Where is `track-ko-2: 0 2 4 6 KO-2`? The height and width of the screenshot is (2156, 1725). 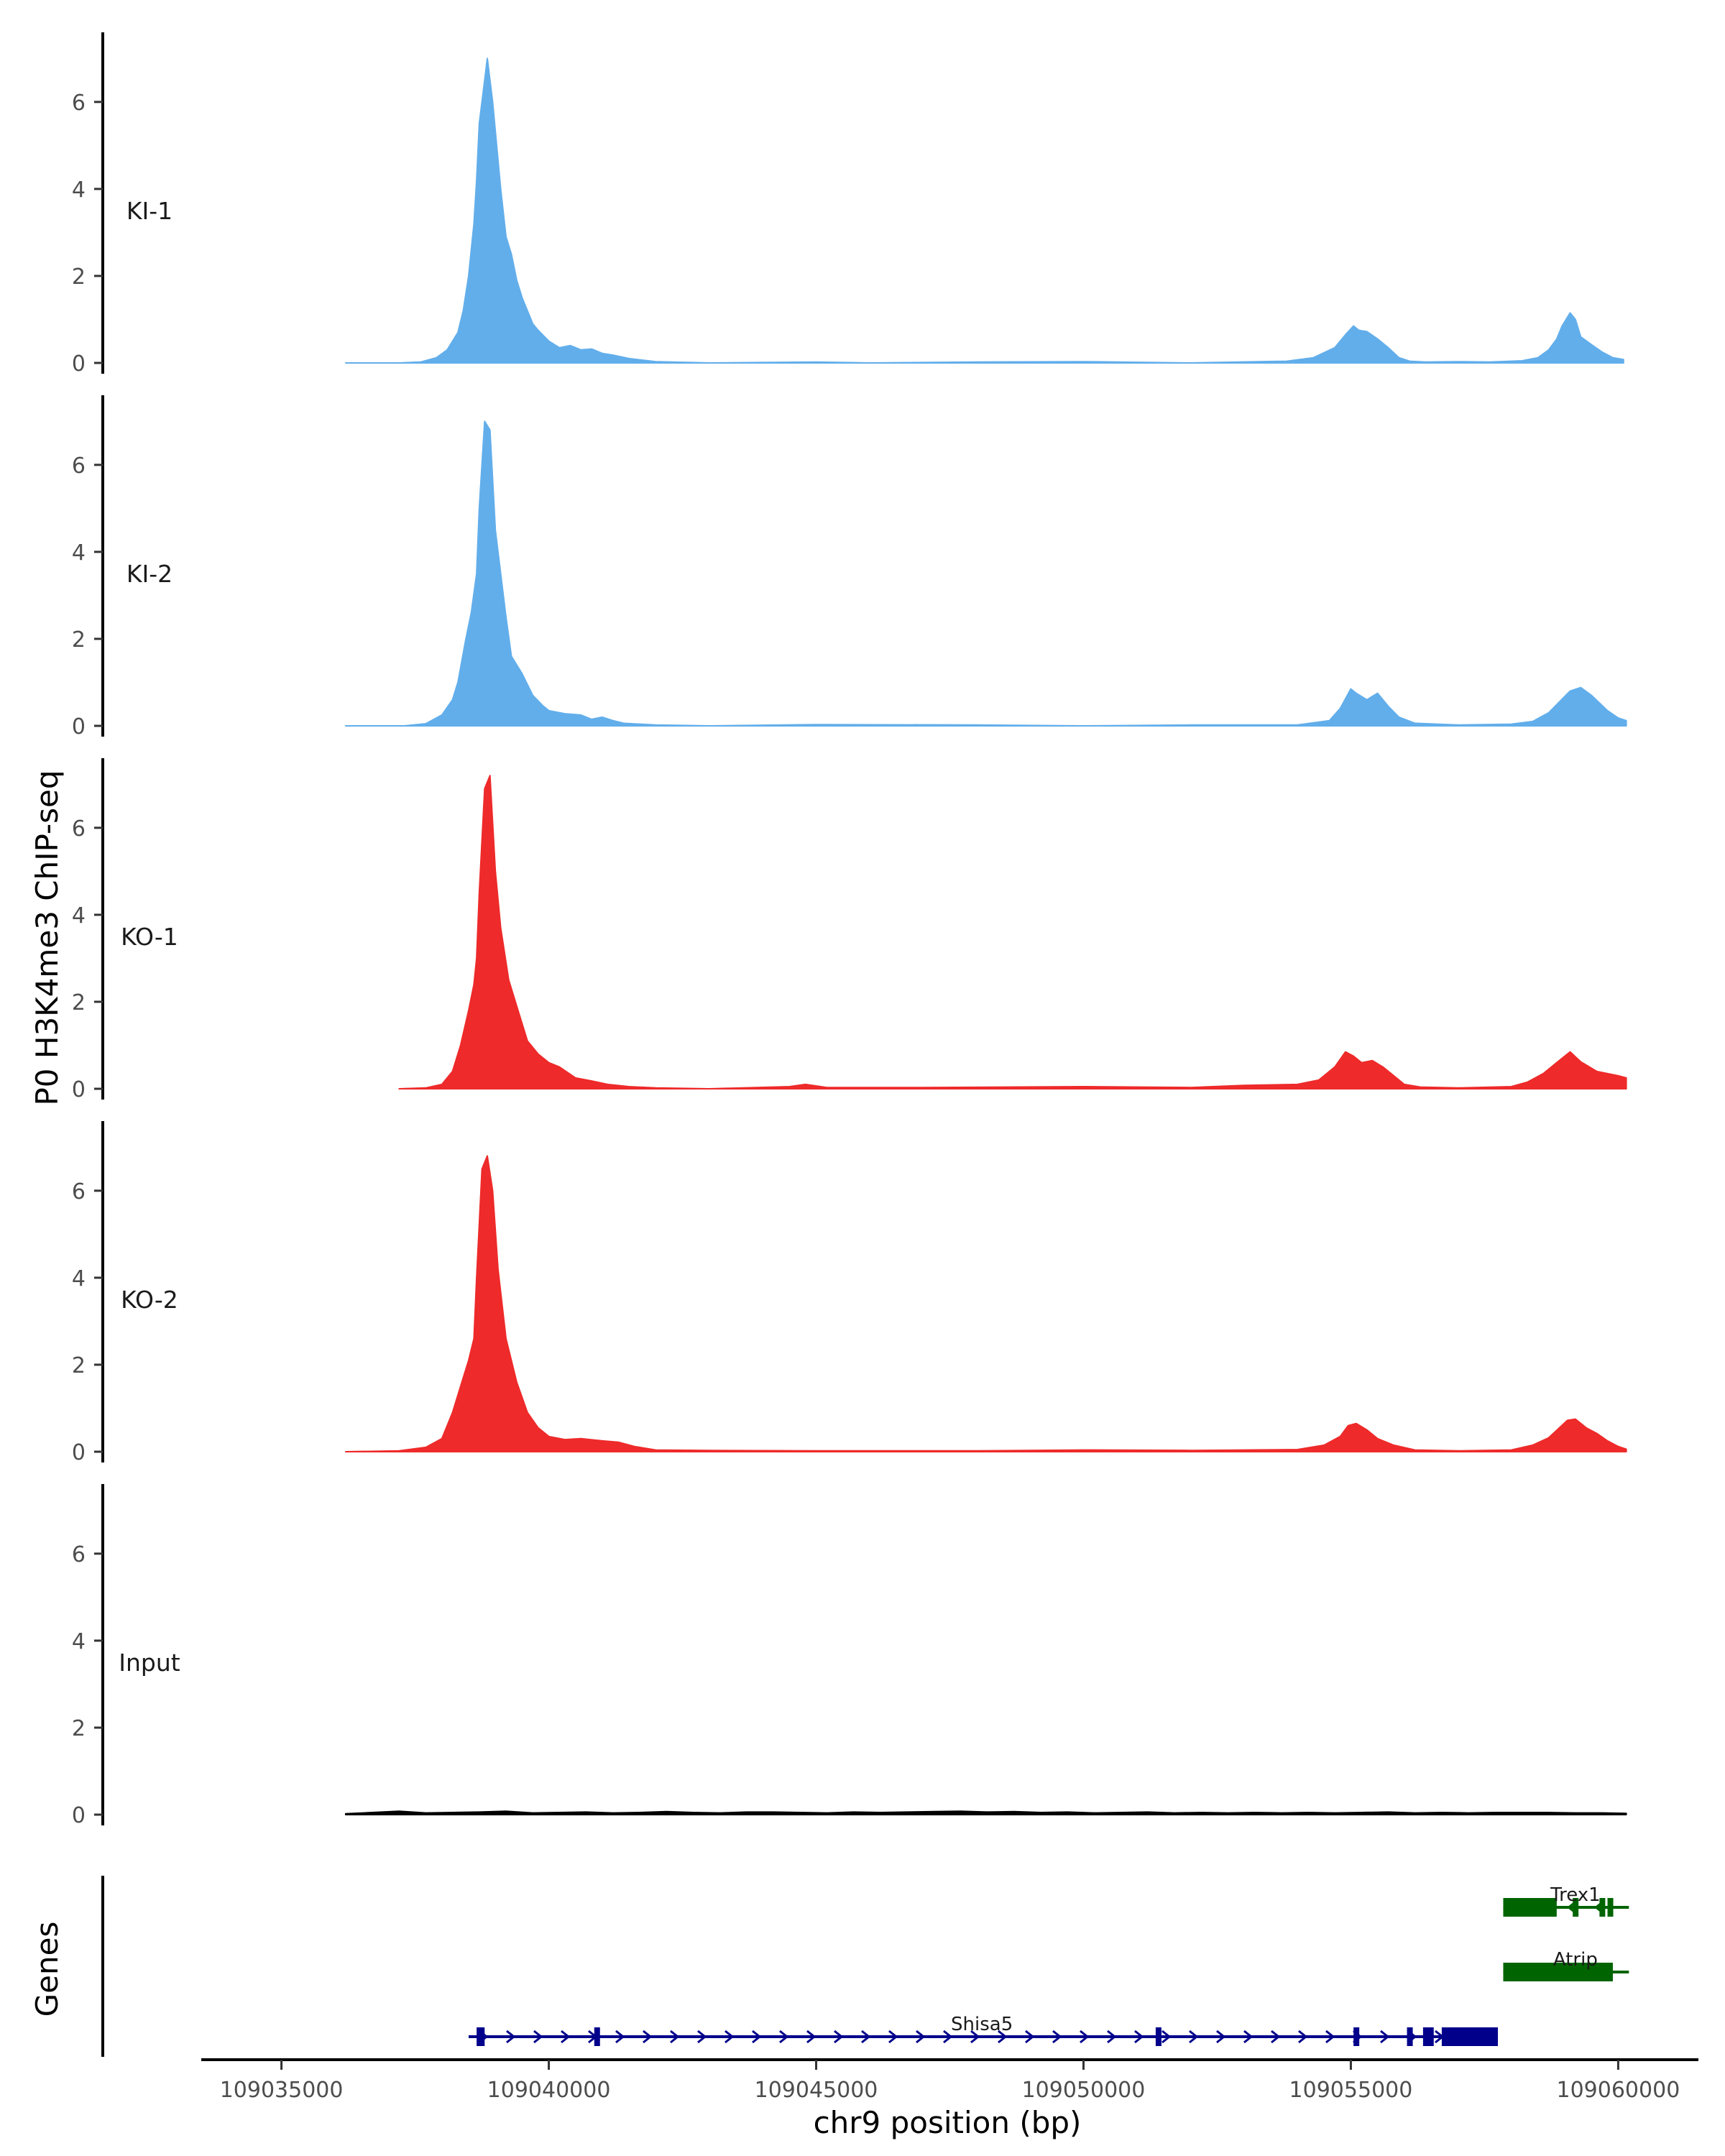 track-ko-2: 0 2 4 6 KO-2 is located at coordinates (849, 1293).